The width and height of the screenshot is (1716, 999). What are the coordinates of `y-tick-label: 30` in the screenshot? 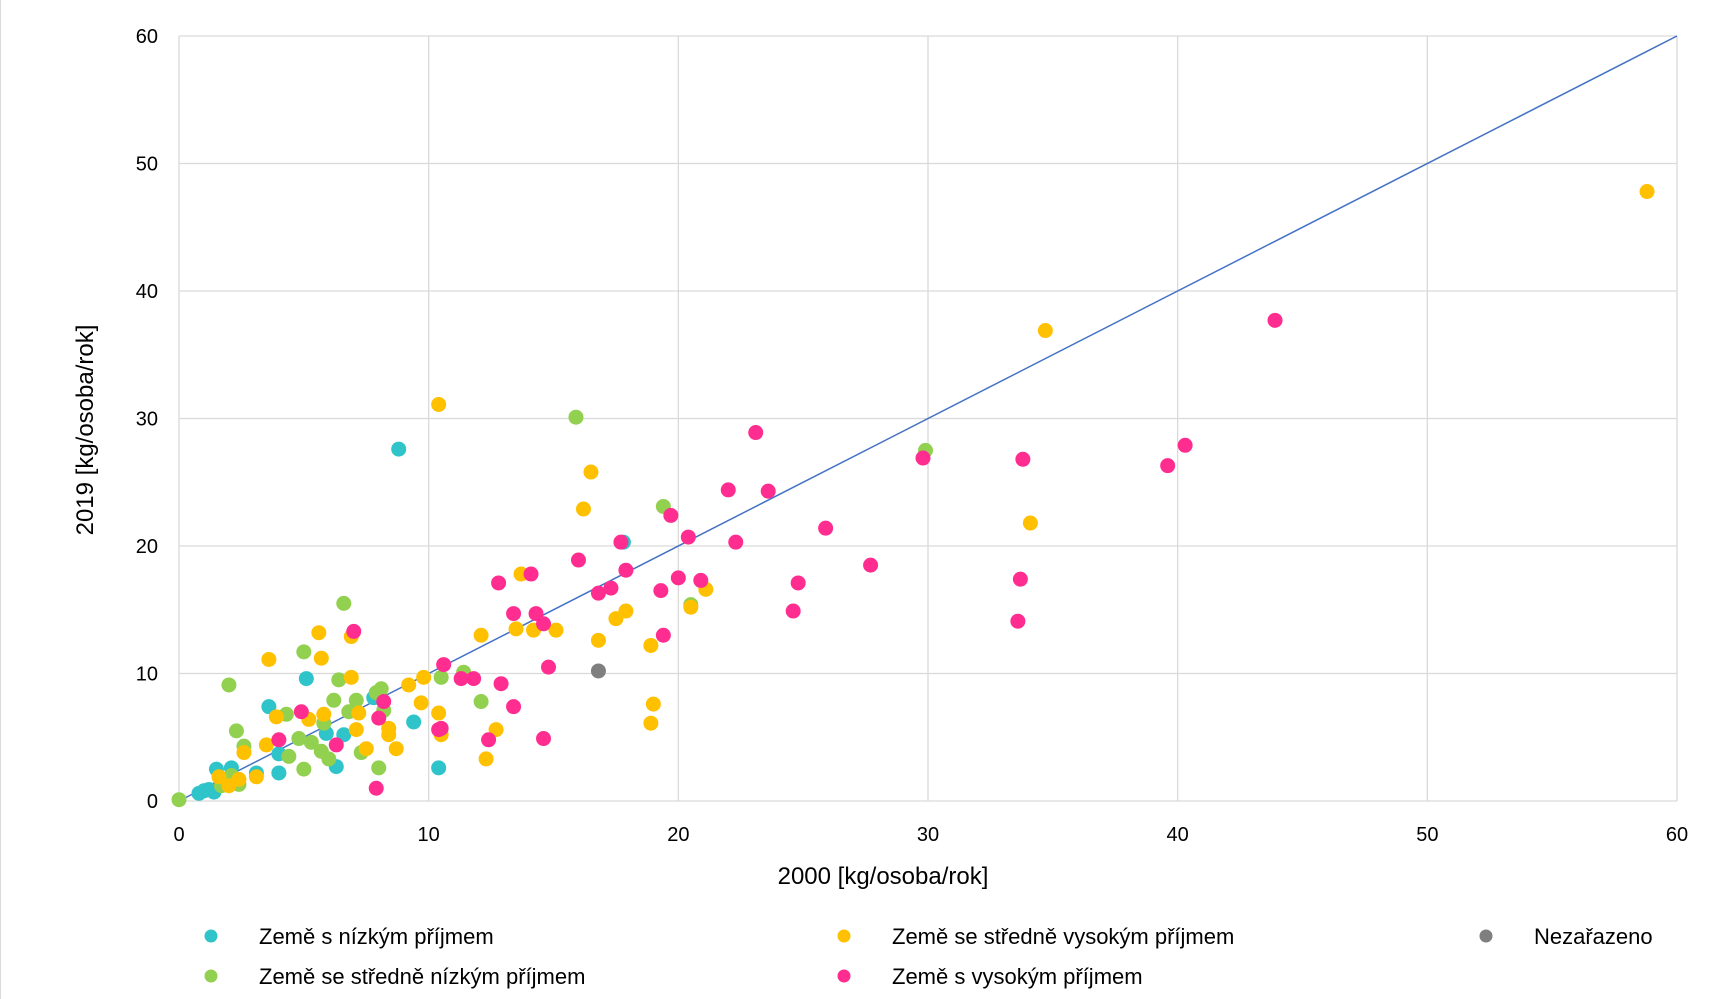 It's located at (147, 420).